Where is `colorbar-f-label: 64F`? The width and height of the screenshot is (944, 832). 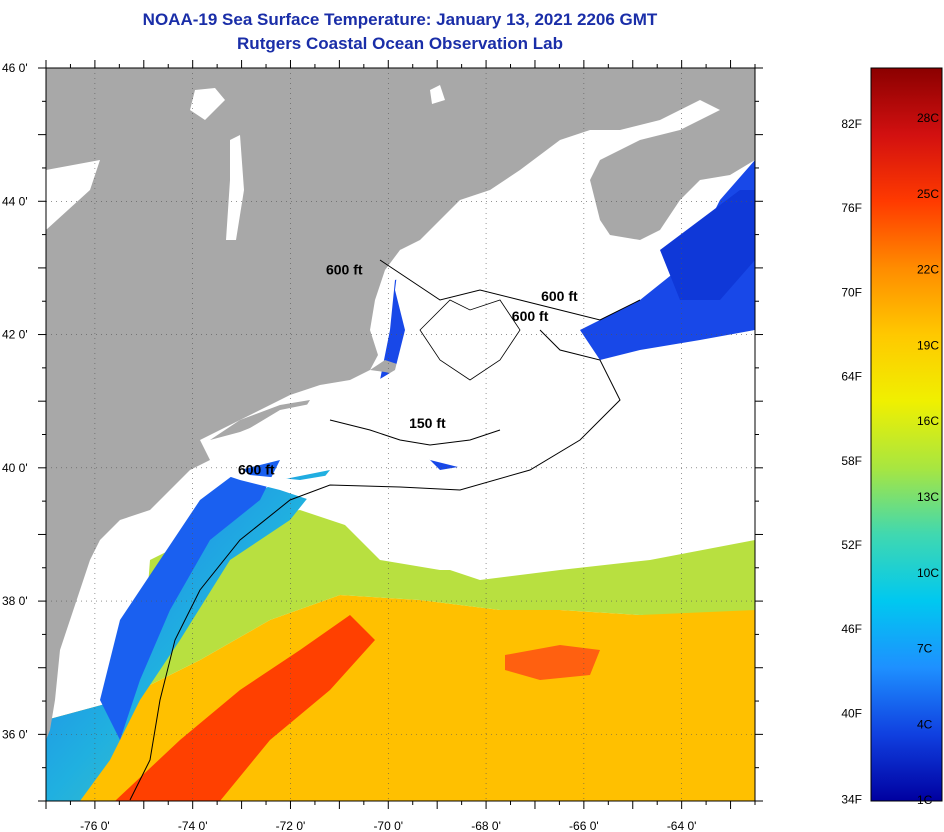 colorbar-f-label: 64F is located at coordinates (851, 377).